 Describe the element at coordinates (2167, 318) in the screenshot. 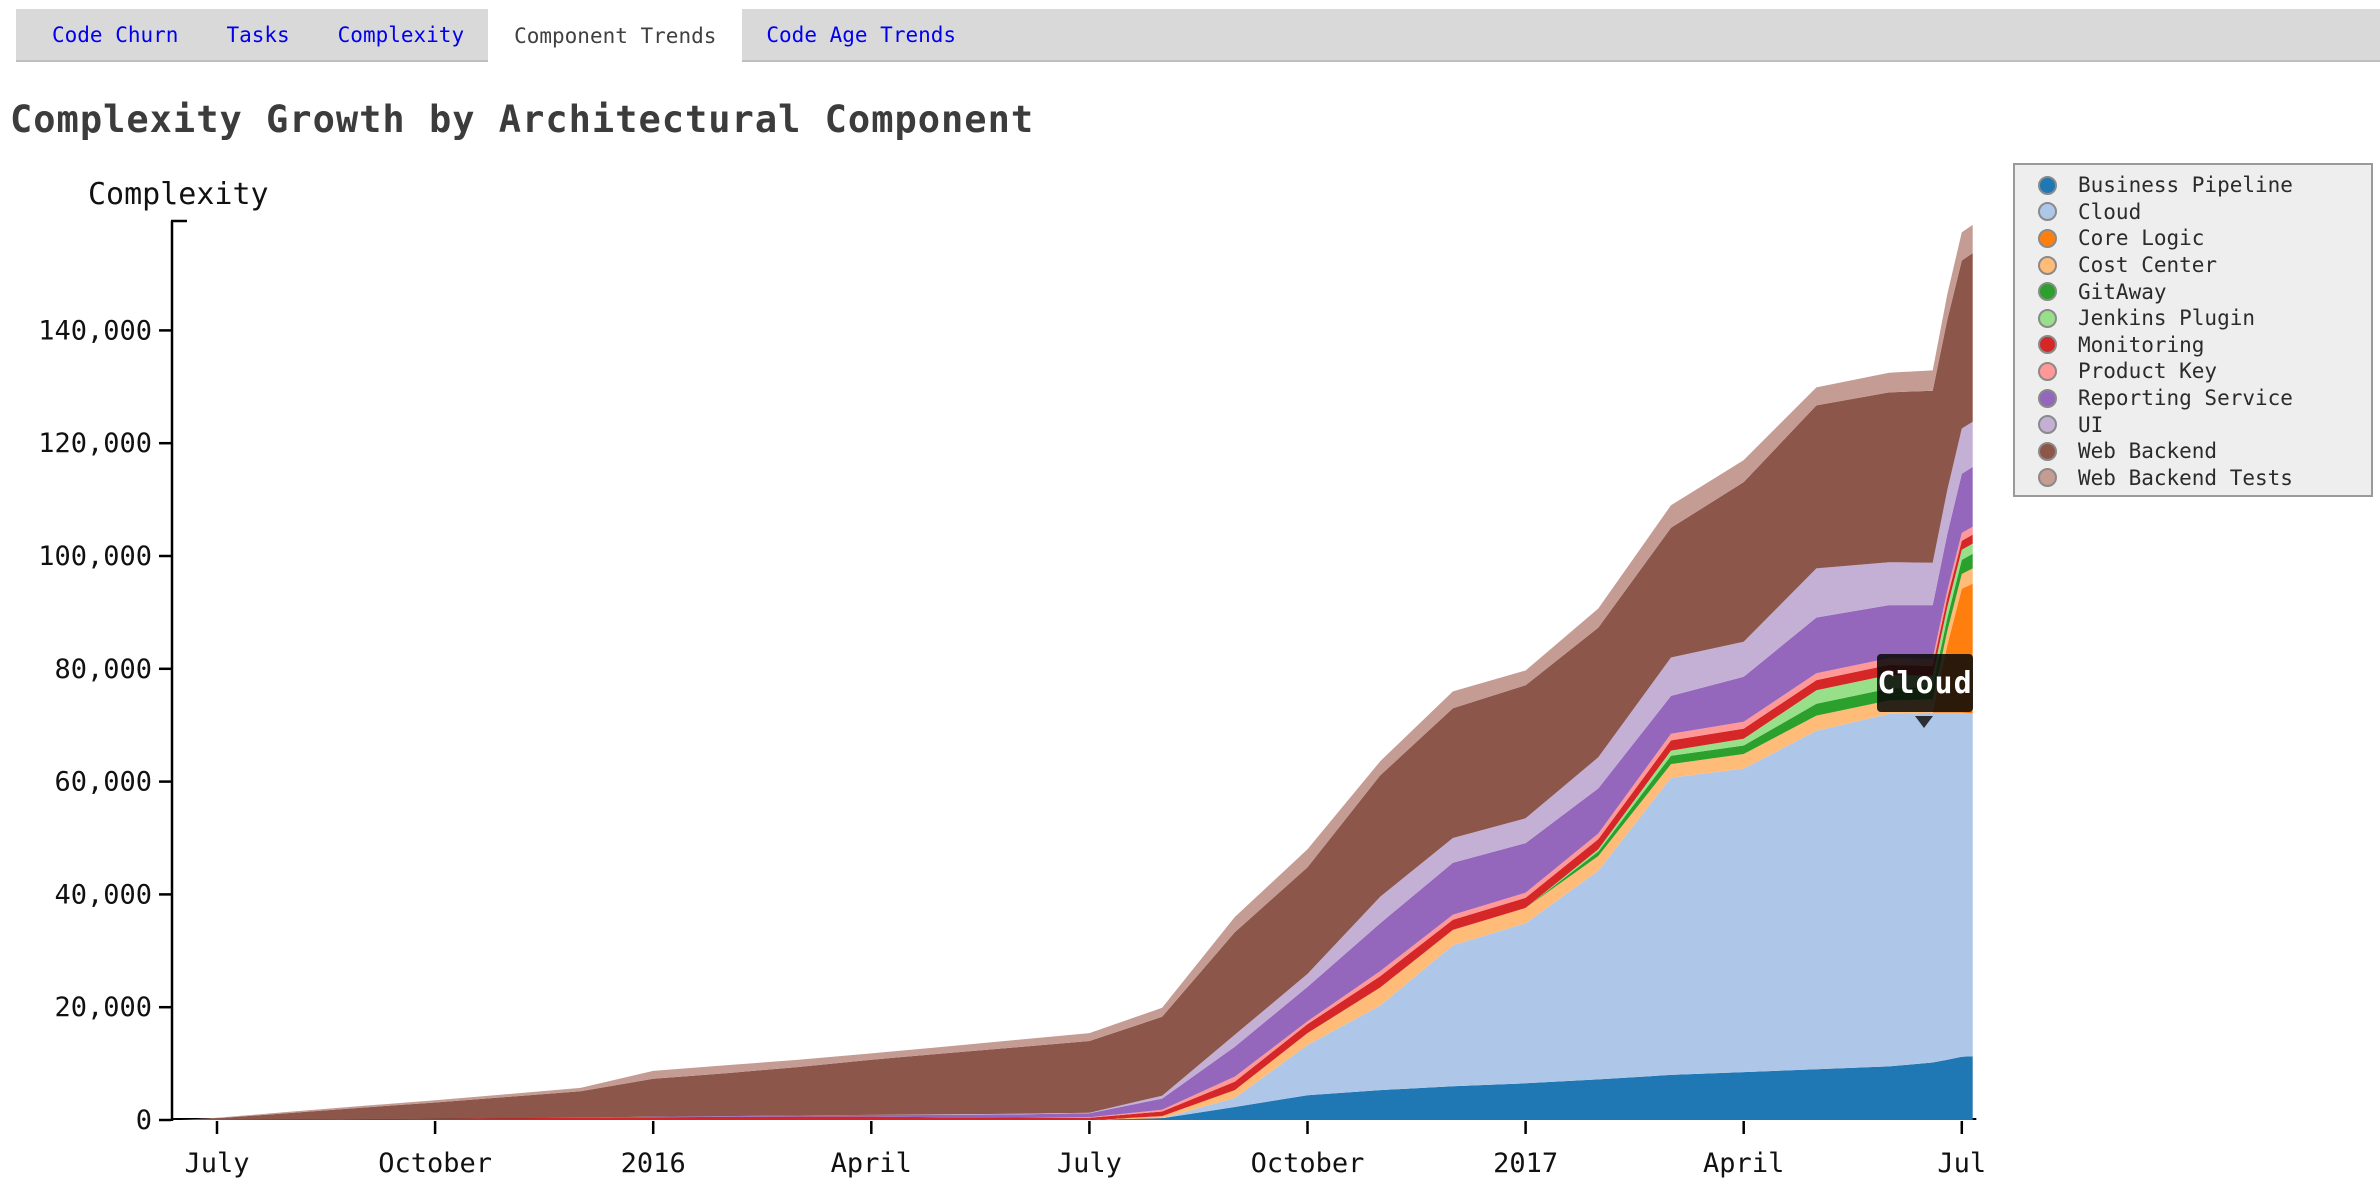

I see `legend-item-label: Jenkins Plugin` at that location.